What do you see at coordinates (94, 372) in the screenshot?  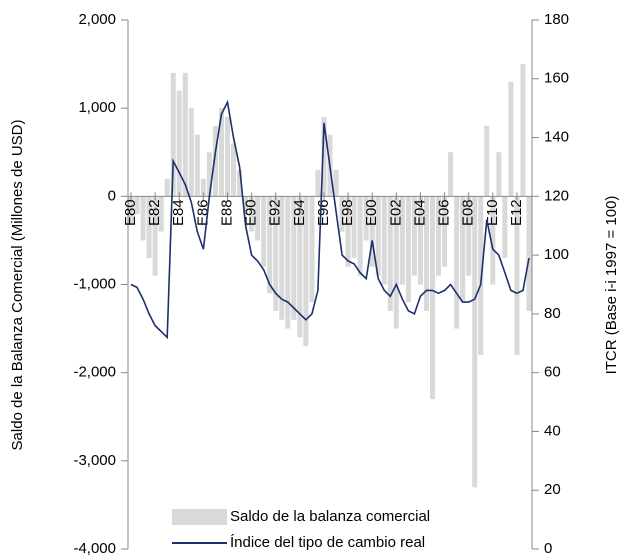 I see `y-tick-label: -2,000` at bounding box center [94, 372].